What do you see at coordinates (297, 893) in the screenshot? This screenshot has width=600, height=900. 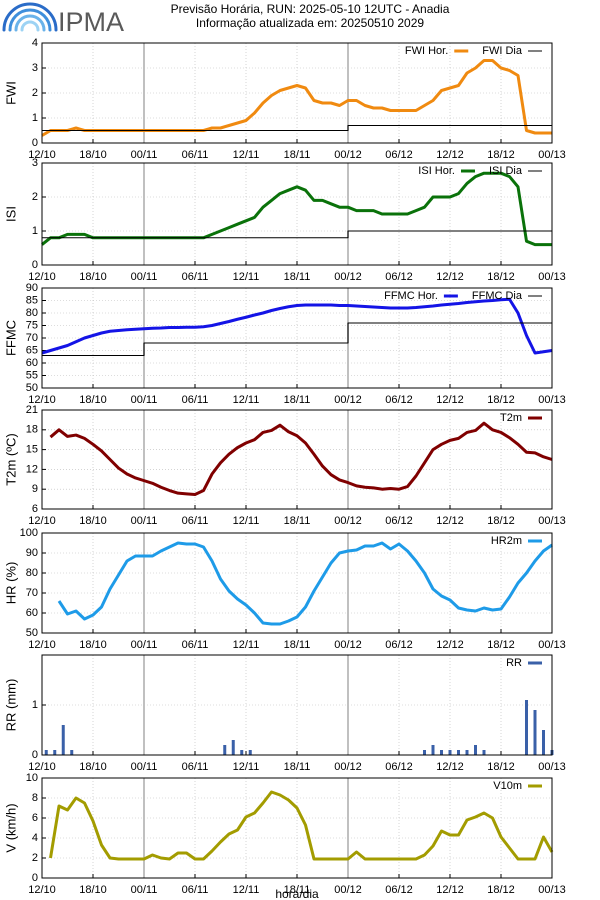 I see `x-axis-label: hora/dia` at bounding box center [297, 893].